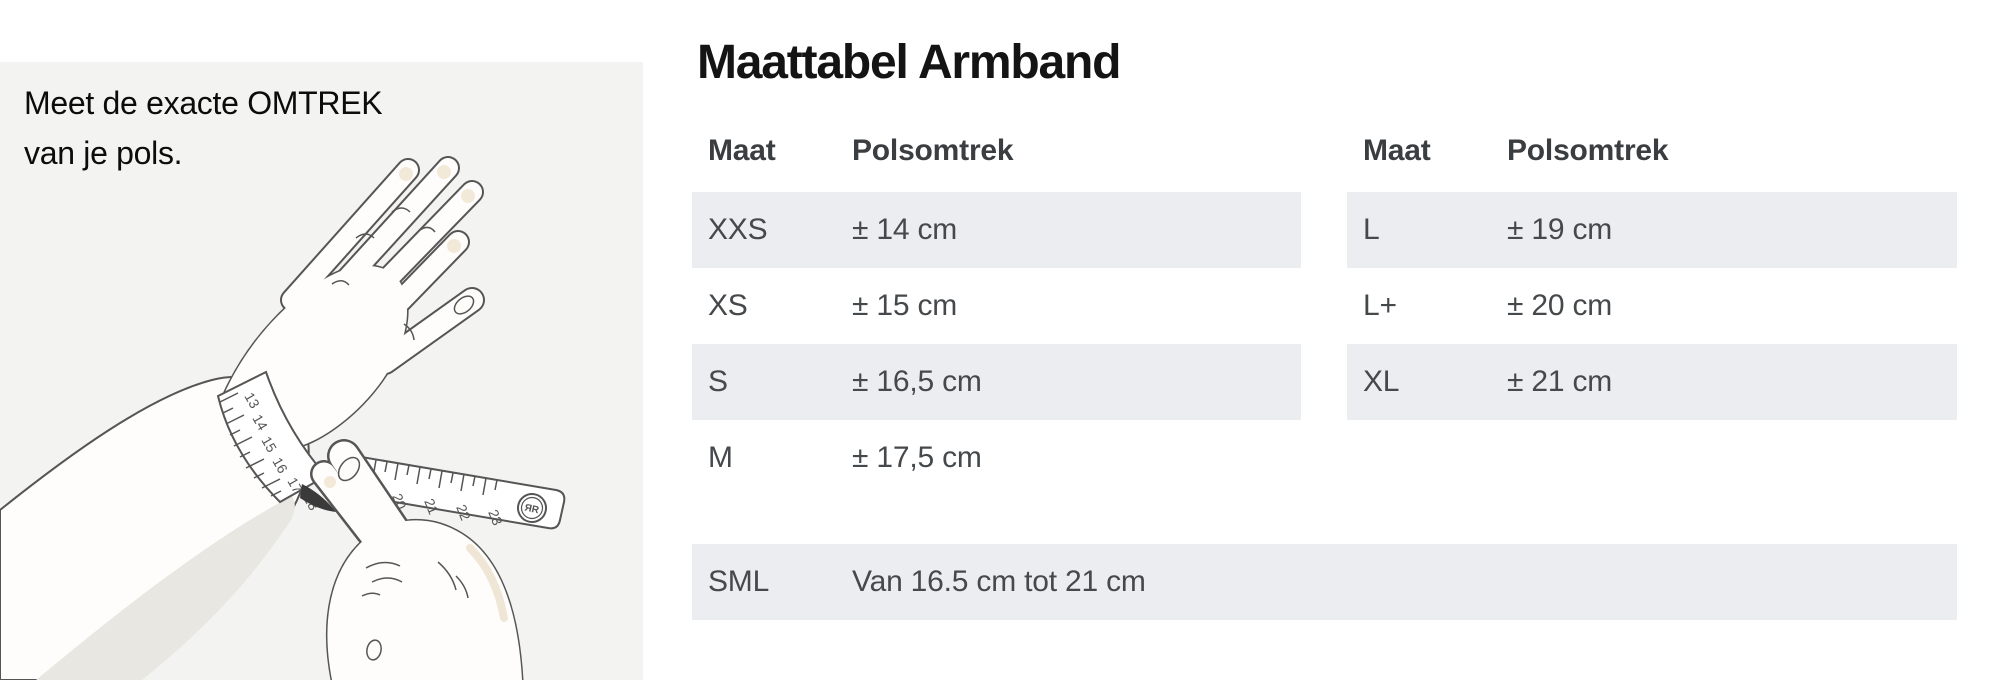 The height and width of the screenshot is (680, 2000). I want to click on tape-number: 23, so click(495, 517).